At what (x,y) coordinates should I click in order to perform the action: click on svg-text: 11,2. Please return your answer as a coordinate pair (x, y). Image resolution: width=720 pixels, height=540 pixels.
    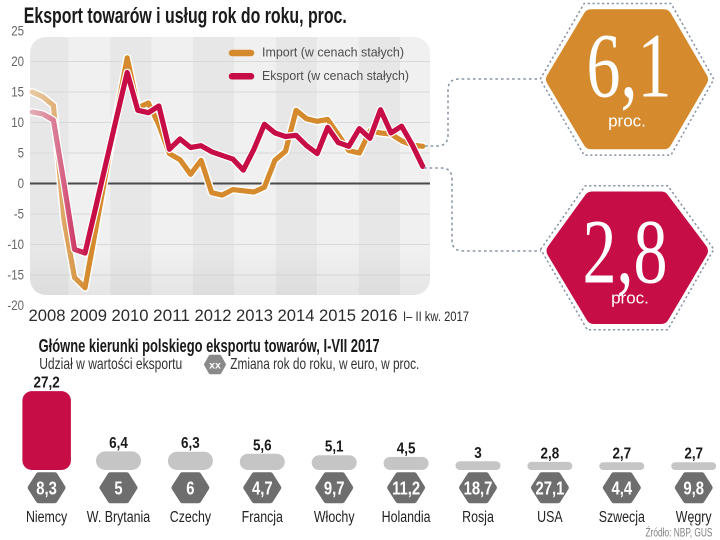
    Looking at the image, I should click on (406, 487).